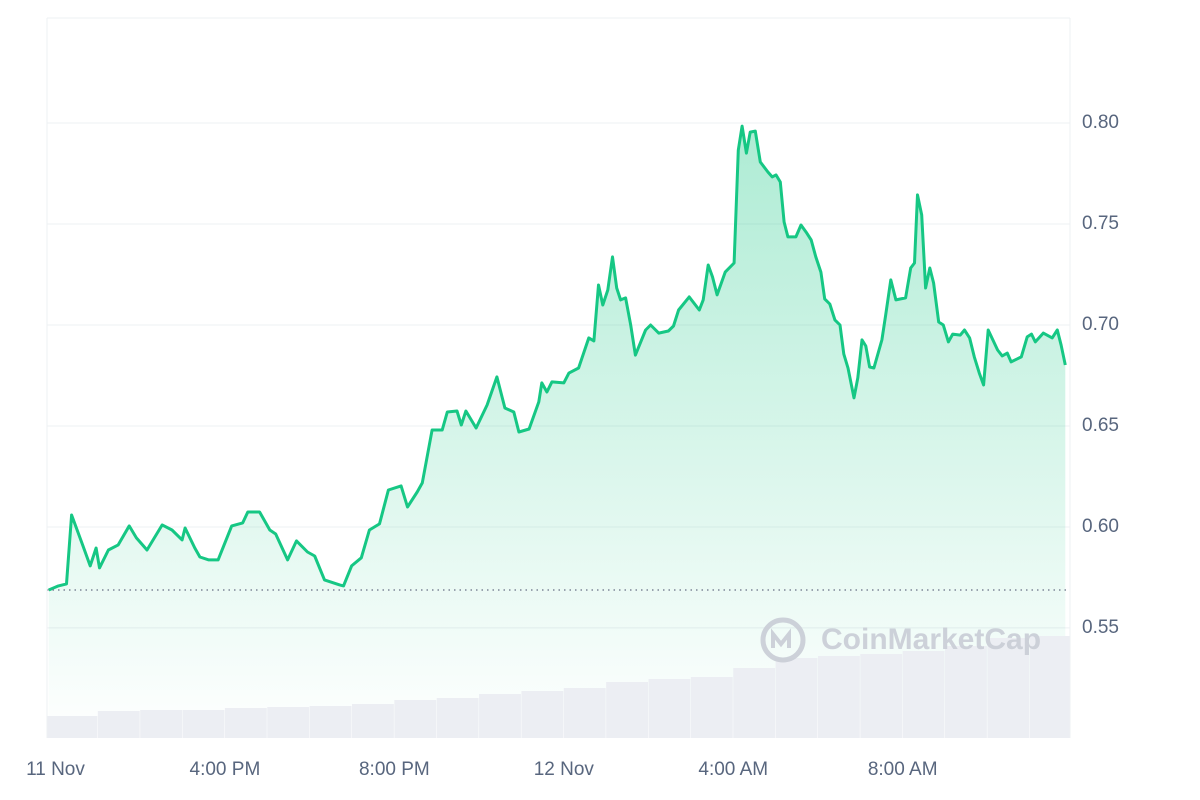 The width and height of the screenshot is (1200, 800). What do you see at coordinates (55, 769) in the screenshot?
I see `x-tick-label: 11 Nov` at bounding box center [55, 769].